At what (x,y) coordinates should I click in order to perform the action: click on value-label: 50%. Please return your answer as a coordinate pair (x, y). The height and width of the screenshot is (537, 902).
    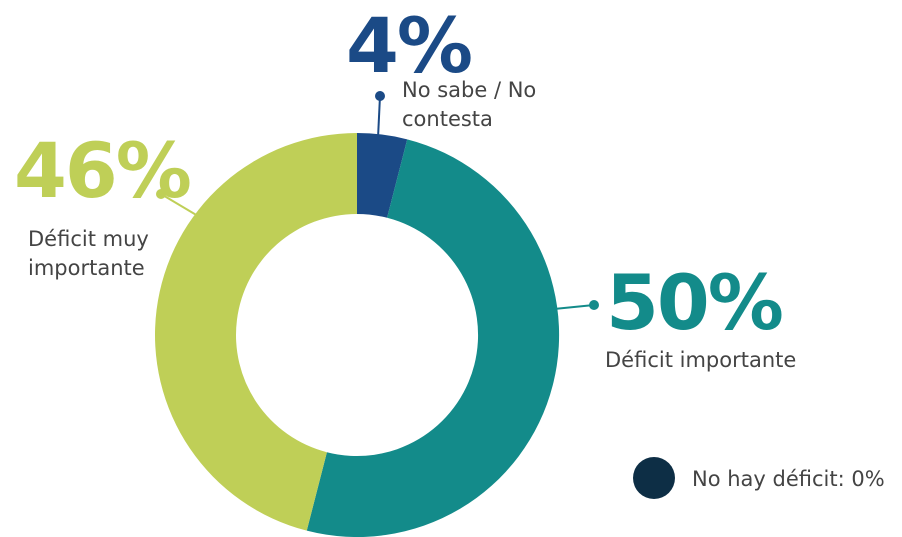
    Looking at the image, I should click on (695, 302).